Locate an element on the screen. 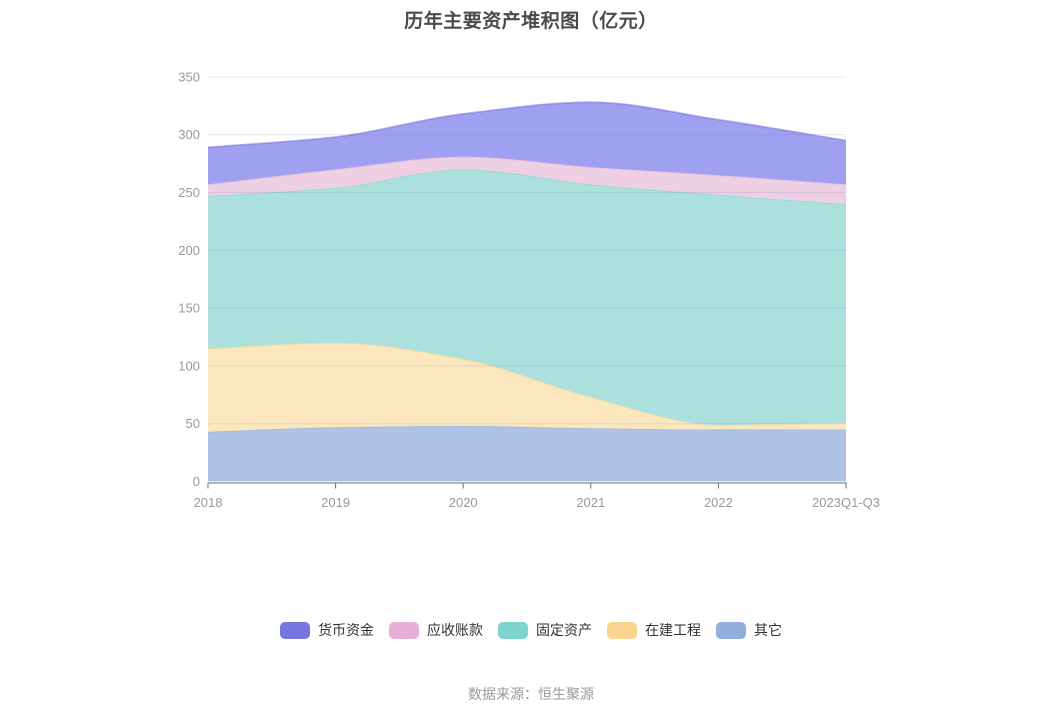 This screenshot has width=1062, height=718. legend-item-fixed-assets: 固定资产 is located at coordinates (545, 630).